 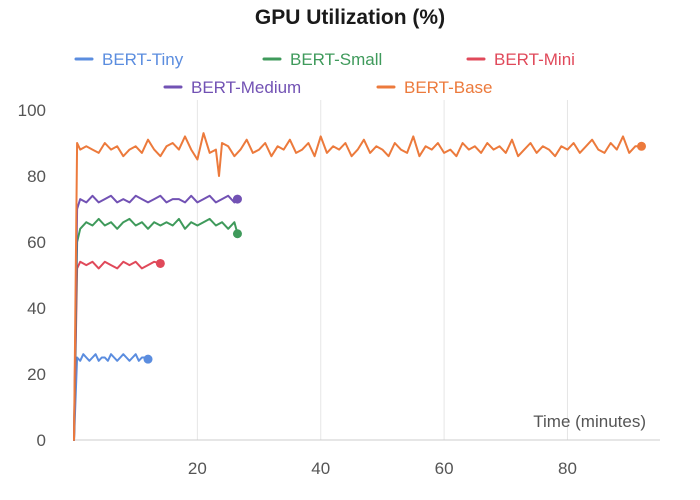 What do you see at coordinates (382, 468) in the screenshot?
I see `x-axis-ticks: 20 40 60 80` at bounding box center [382, 468].